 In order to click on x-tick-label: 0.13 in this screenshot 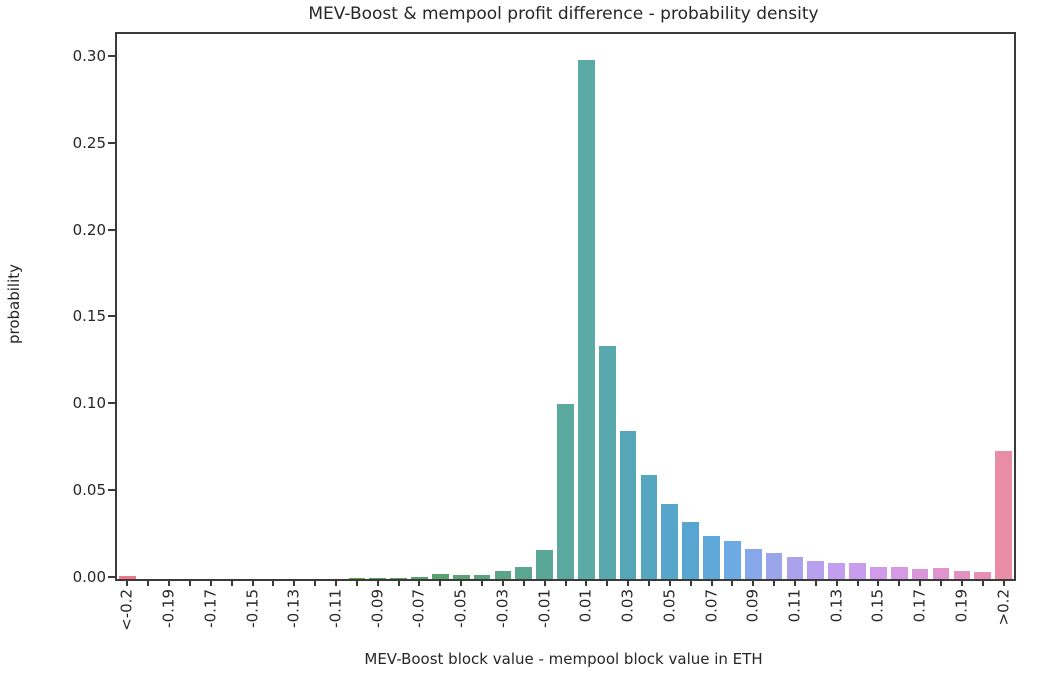, I will do `click(836, 606)`.